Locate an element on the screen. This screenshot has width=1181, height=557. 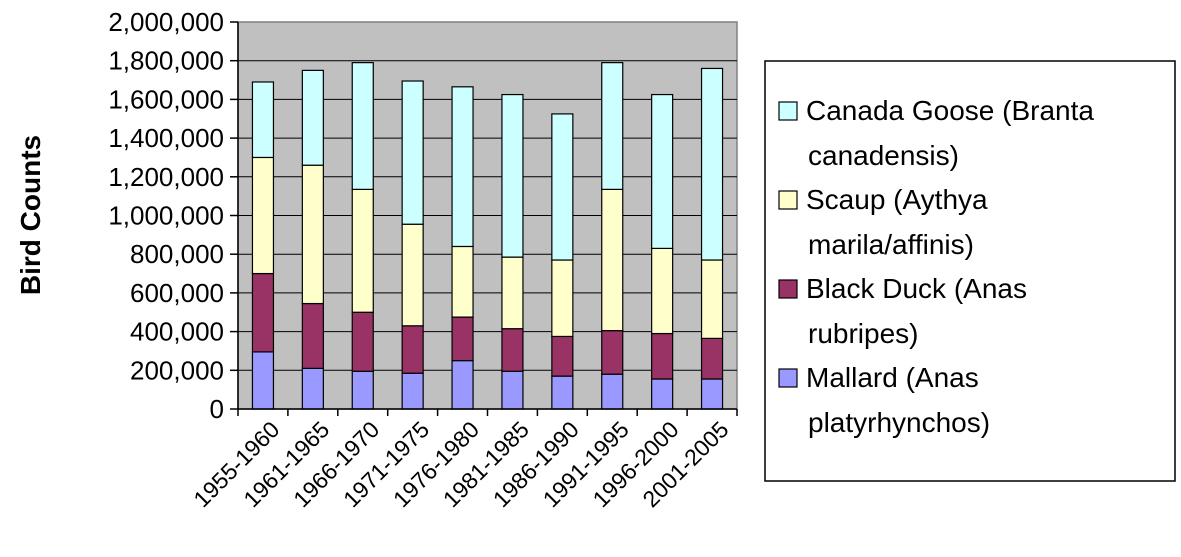
y-tick-label: 1,400,000 is located at coordinates (166, 138).